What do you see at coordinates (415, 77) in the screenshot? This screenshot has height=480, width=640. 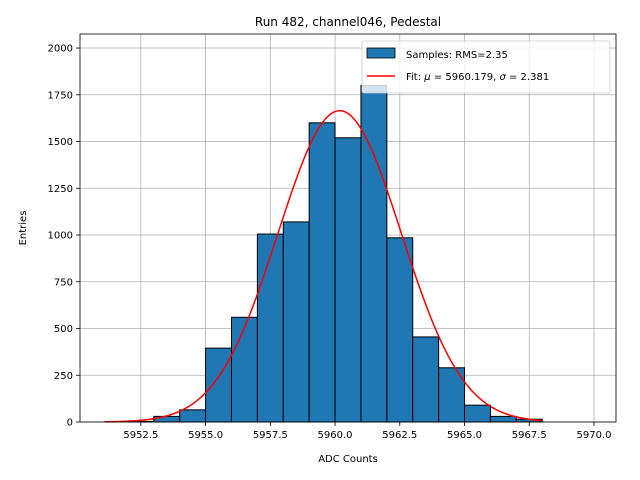 I see `legend-fit-prefix: Fit:` at bounding box center [415, 77].